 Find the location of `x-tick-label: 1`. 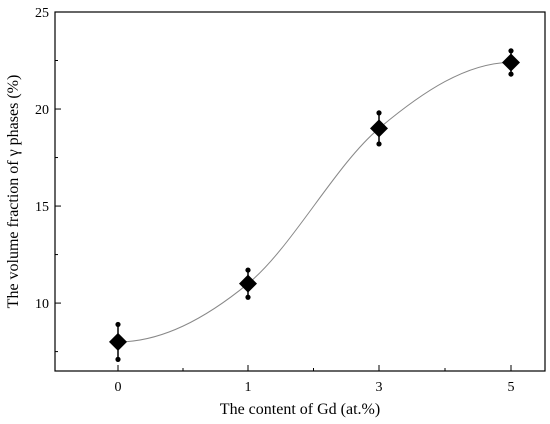

x-tick-label: 1 is located at coordinates (248, 387).